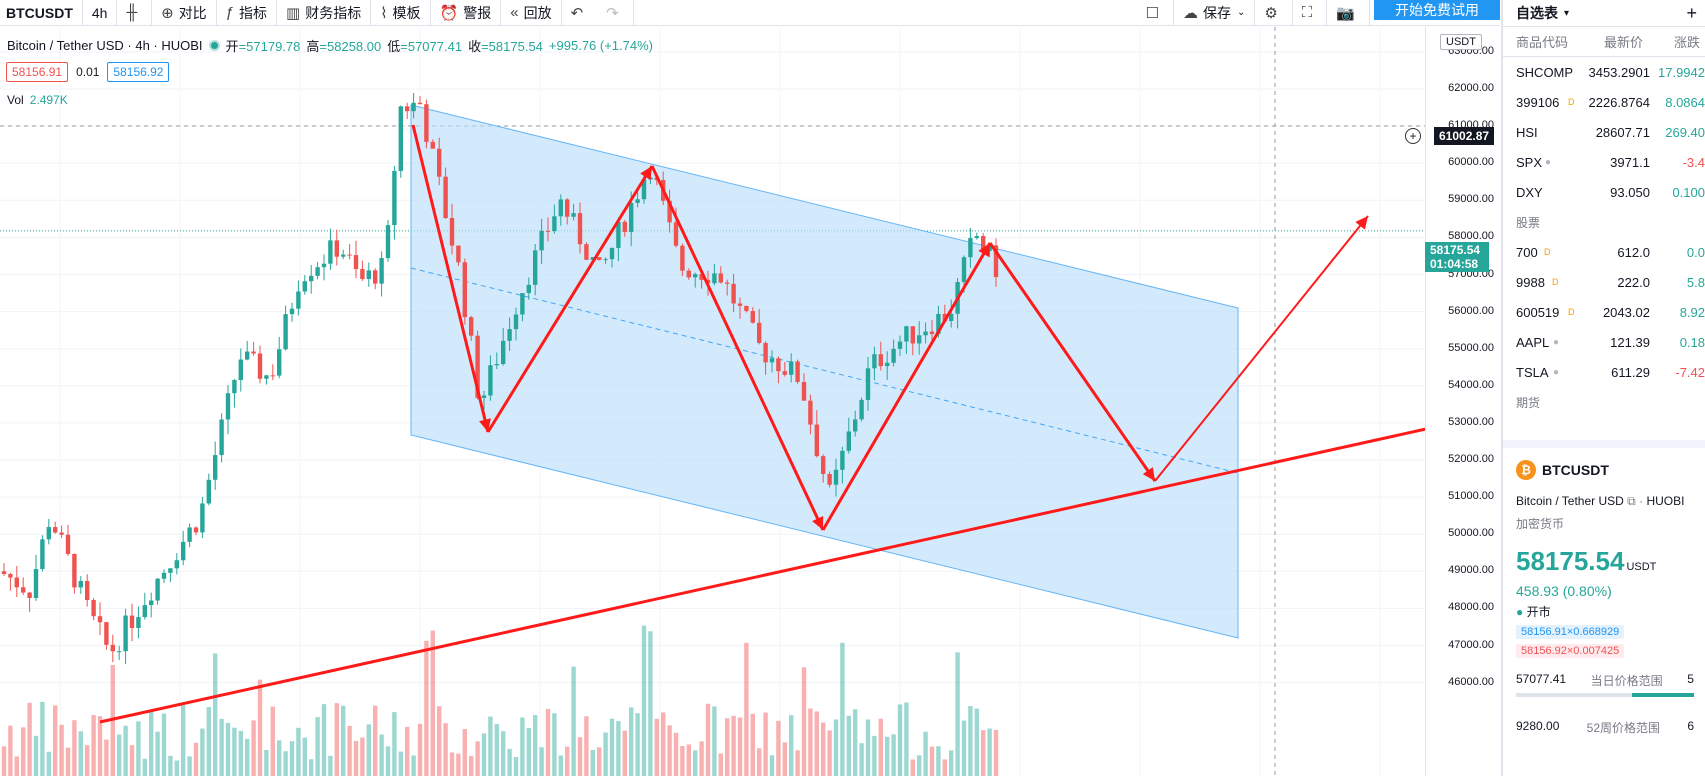 Image resolution: width=1705 pixels, height=776 pixels. I want to click on indicators-button: ƒ 指标, so click(247, 13).